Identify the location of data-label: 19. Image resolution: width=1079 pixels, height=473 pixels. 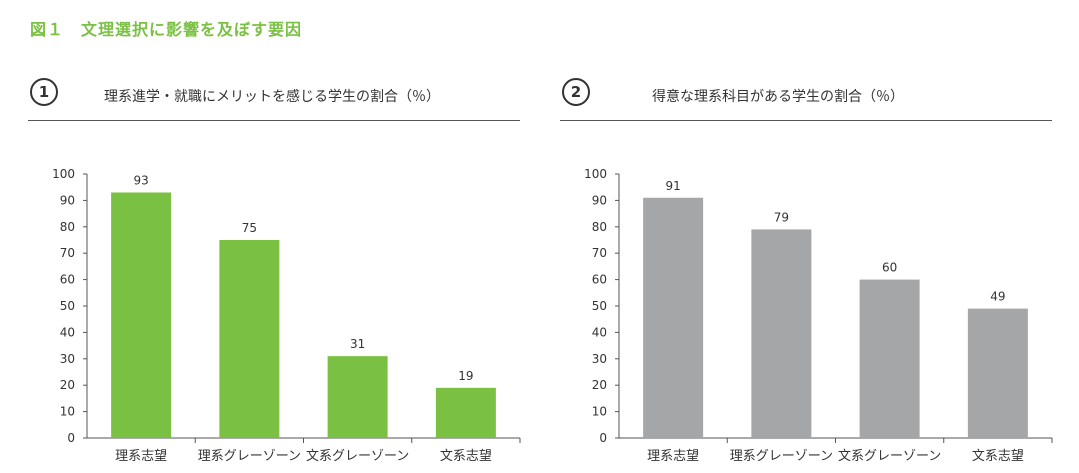
(465, 376).